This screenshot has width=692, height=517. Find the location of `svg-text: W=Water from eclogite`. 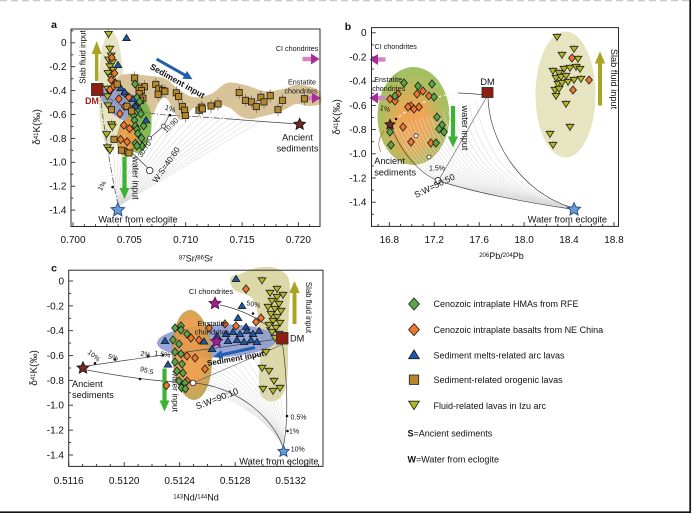

svg-text: W=Water from eclogite is located at coordinates (453, 460).